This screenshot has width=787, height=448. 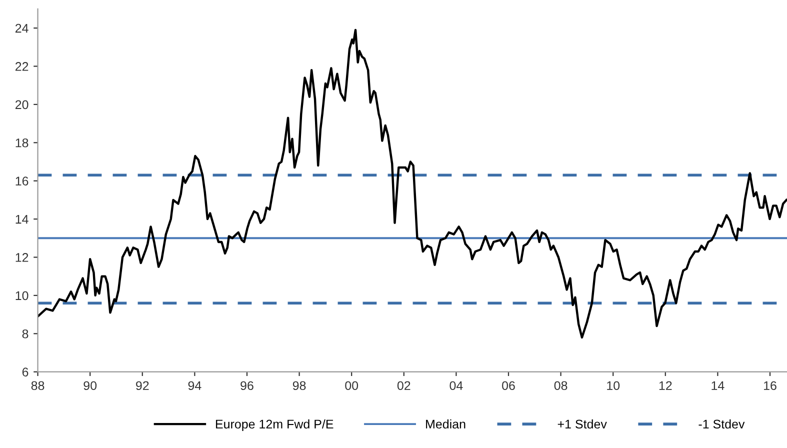 I want to click on x-tick-label: 90, so click(x=90, y=385).